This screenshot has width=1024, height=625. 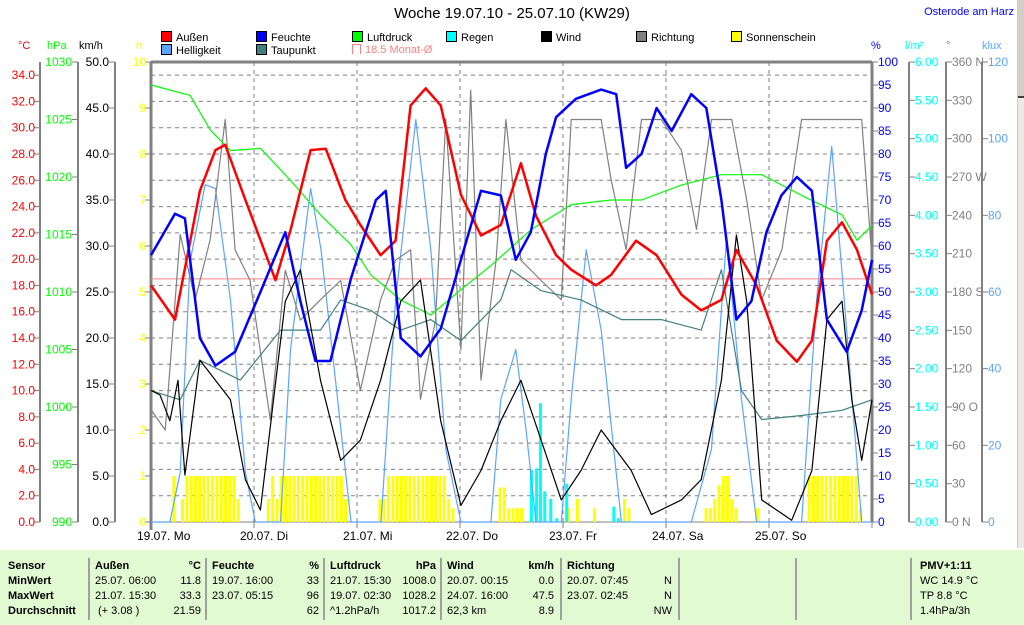 I want to click on axis-label-temp: 34.0, so click(x=24, y=75).